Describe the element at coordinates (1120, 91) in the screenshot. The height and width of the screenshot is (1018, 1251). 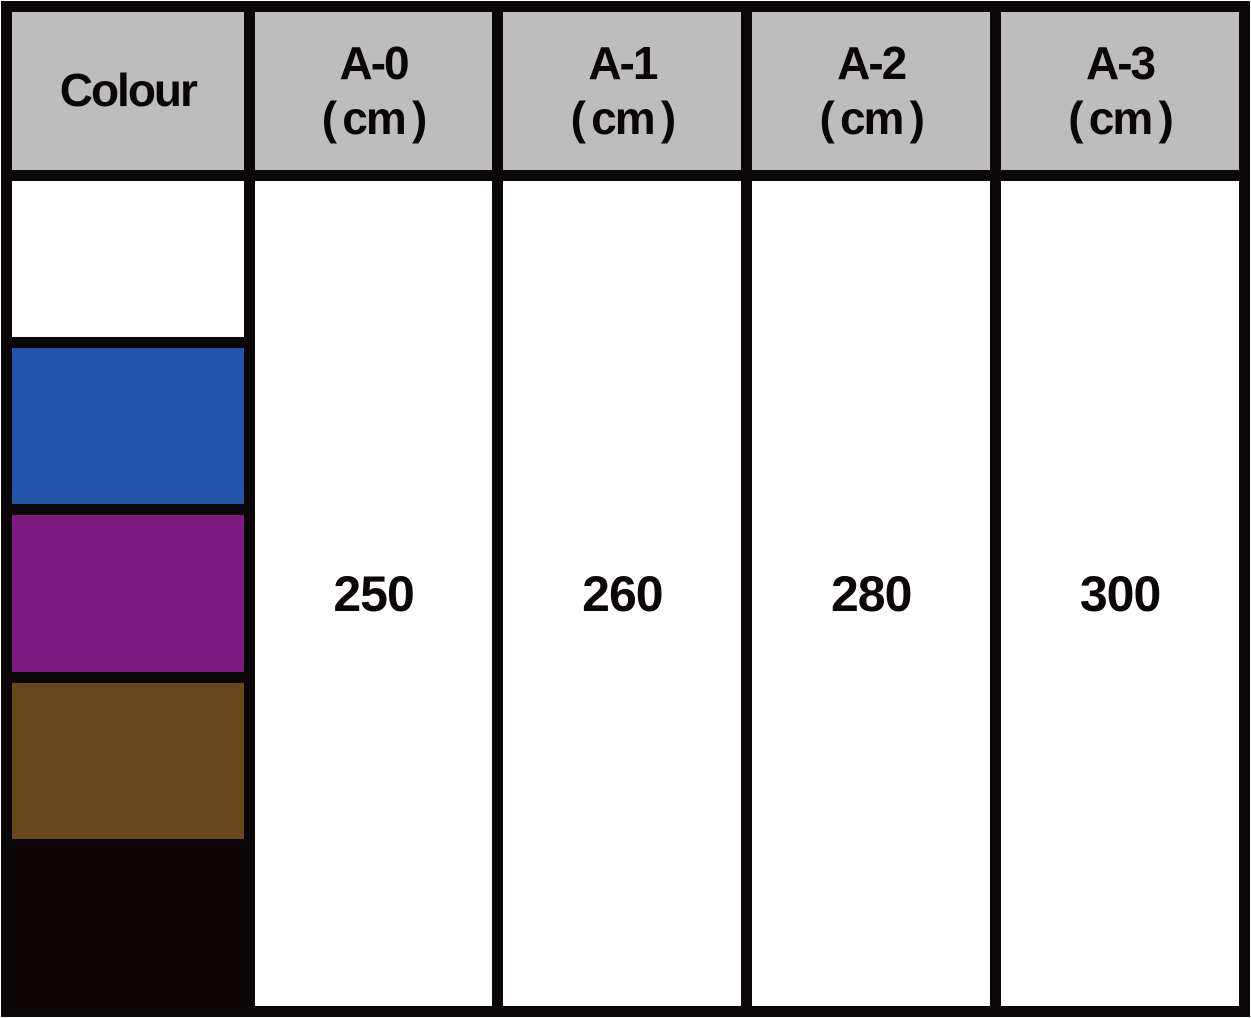
I see `header-cell-a3: A-3 ( cm )` at that location.